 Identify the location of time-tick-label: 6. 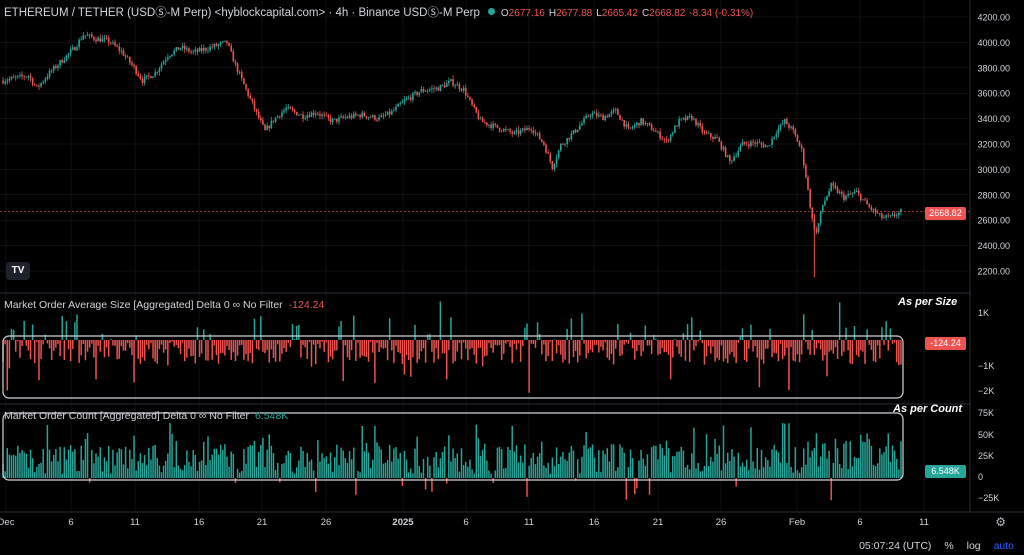
(465, 522).